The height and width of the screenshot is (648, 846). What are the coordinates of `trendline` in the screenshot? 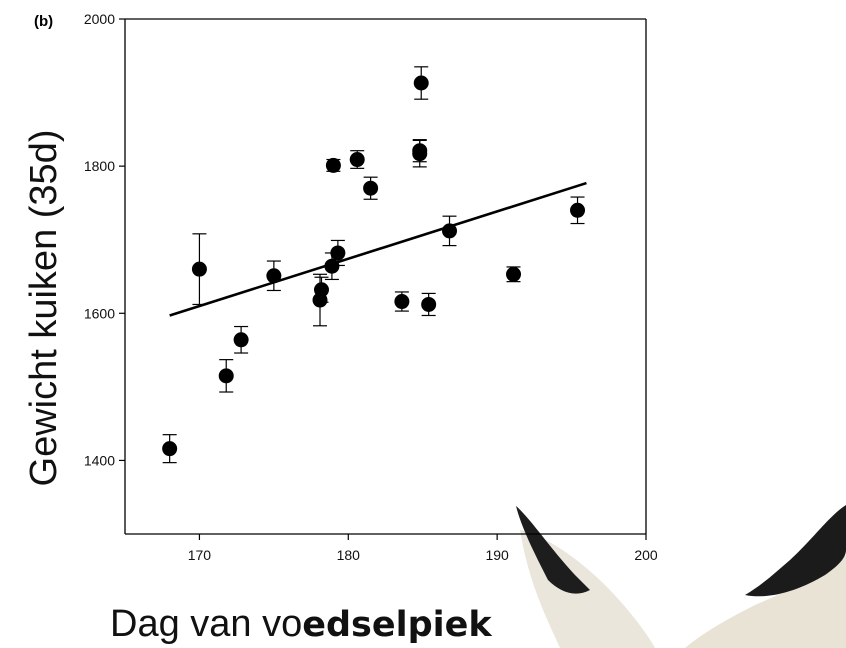 It's located at (378, 249).